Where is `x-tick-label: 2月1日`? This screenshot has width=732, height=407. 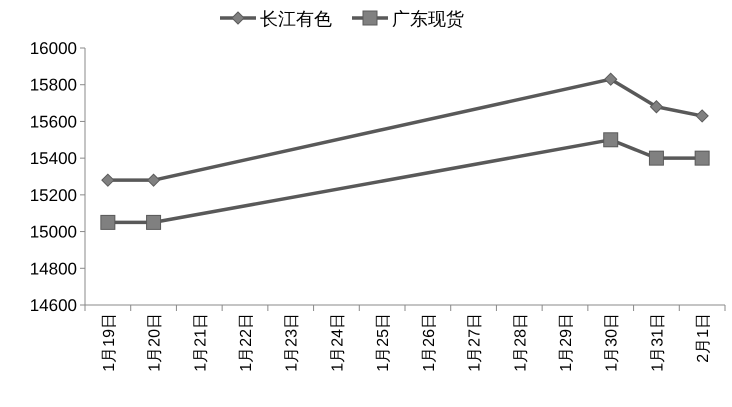 x-tick-label: 2月1日 is located at coordinates (703, 338).